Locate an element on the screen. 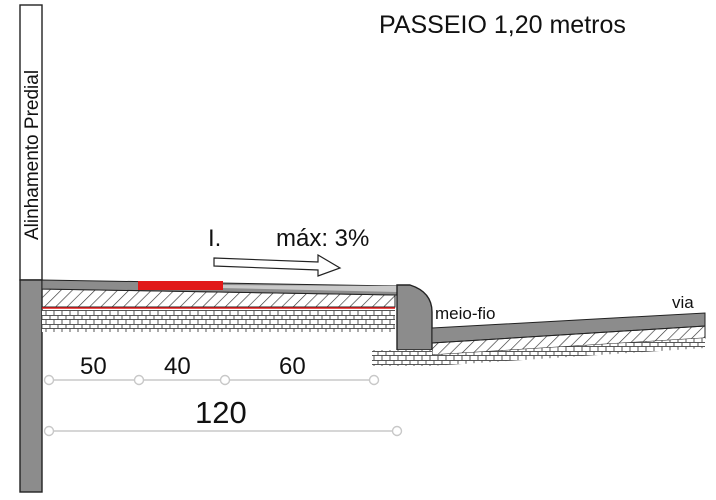  road-gravel-under-curb is located at coordinates (402, 358).